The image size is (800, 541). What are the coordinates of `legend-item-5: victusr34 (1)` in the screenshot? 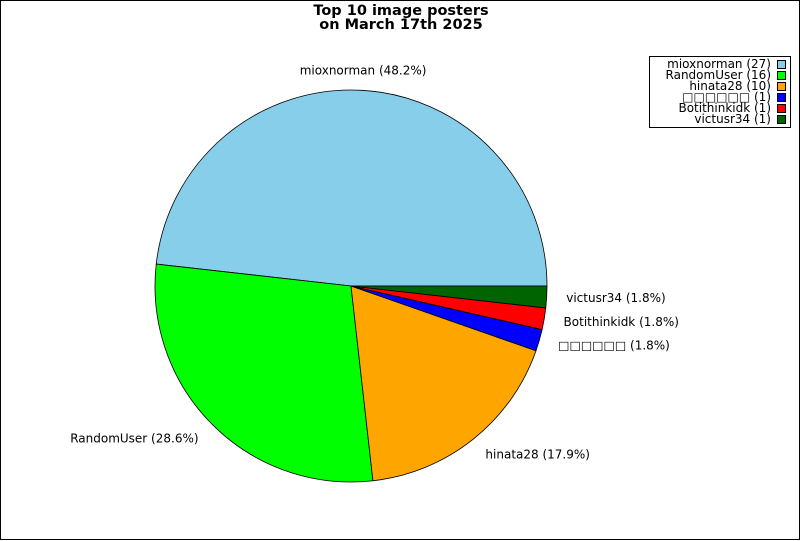 It's located at (719, 119).